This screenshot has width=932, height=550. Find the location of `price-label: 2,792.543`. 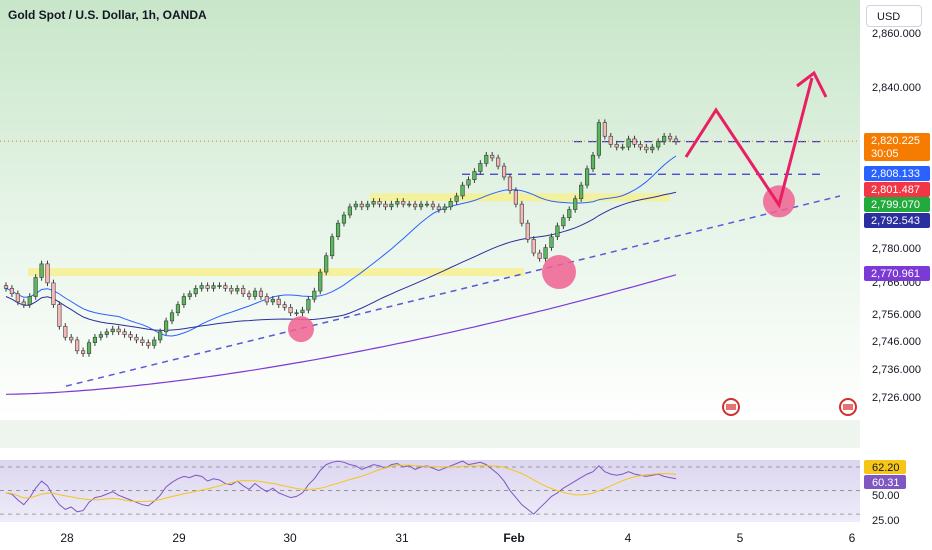

price-label: 2,792.543 is located at coordinates (895, 221).